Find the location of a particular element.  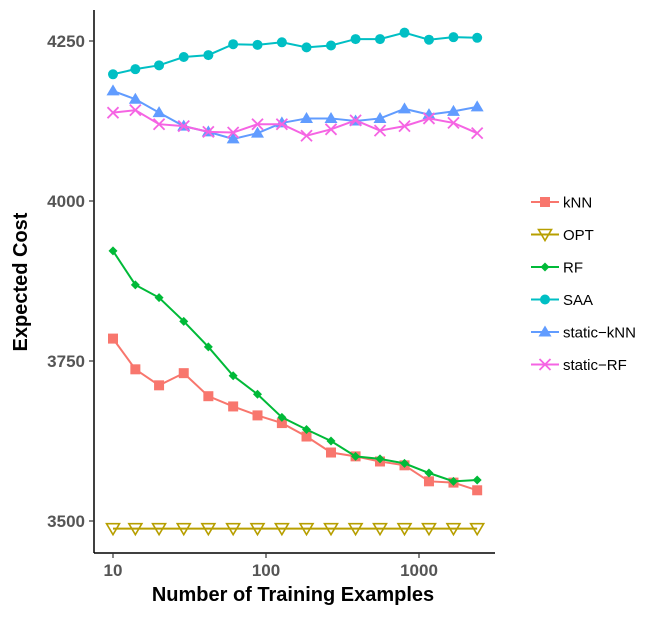

legend-label: kNN is located at coordinates (577, 203).